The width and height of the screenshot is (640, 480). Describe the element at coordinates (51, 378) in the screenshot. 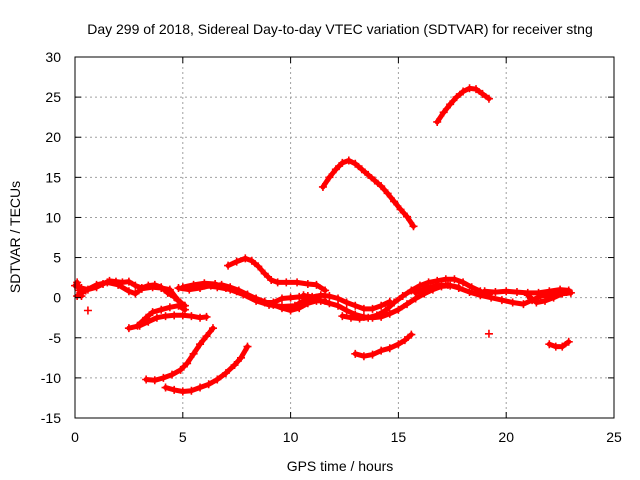

I see `y-tick-label: -10` at that location.